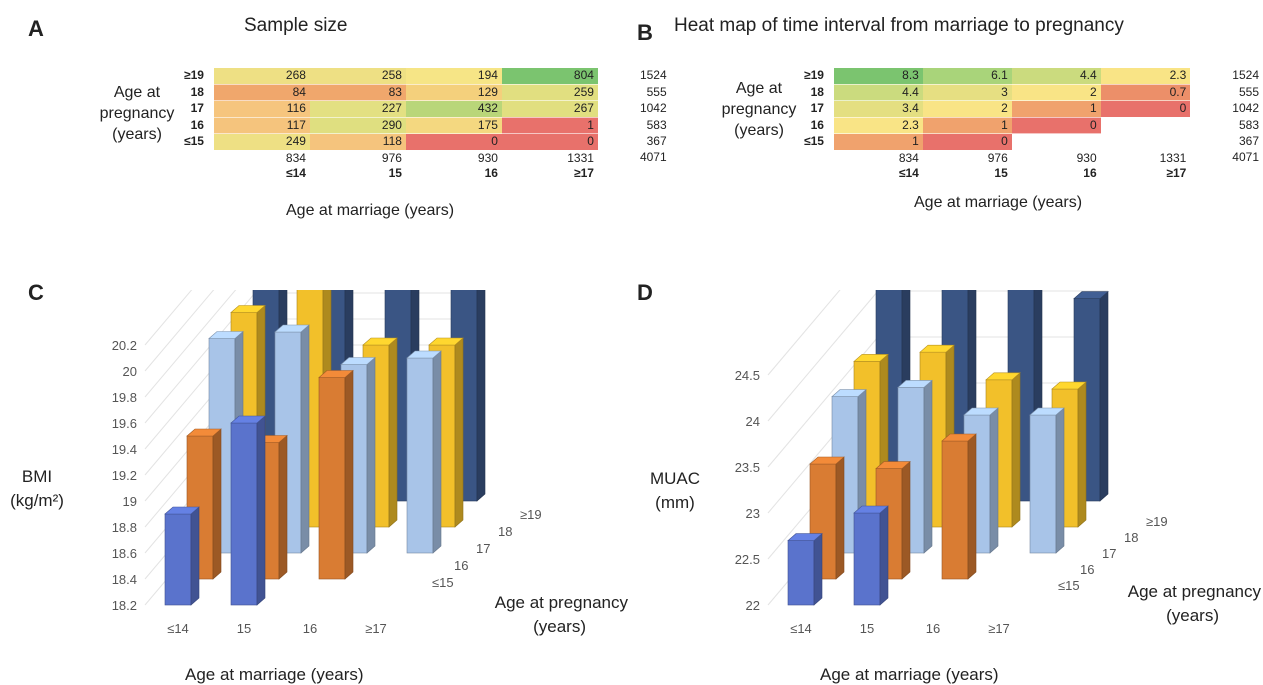 Image resolution: width=1263 pixels, height=685 pixels. What do you see at coordinates (124, 553) in the screenshot?
I see `y-tick-label: 18.6` at bounding box center [124, 553].